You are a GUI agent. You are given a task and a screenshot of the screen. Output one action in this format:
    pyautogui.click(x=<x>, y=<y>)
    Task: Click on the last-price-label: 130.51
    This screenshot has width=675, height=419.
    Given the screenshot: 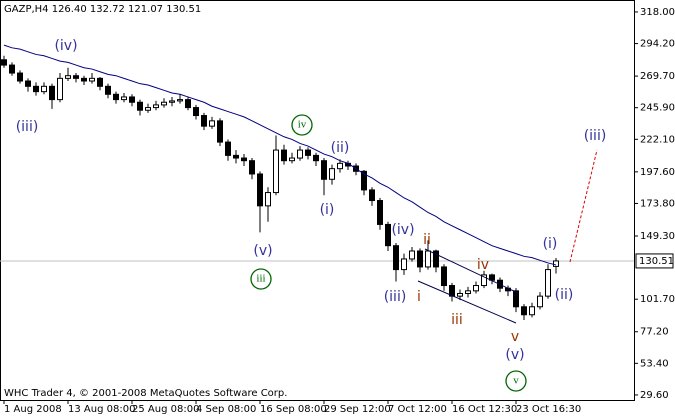 What is the action you would take?
    pyautogui.click(x=656, y=261)
    